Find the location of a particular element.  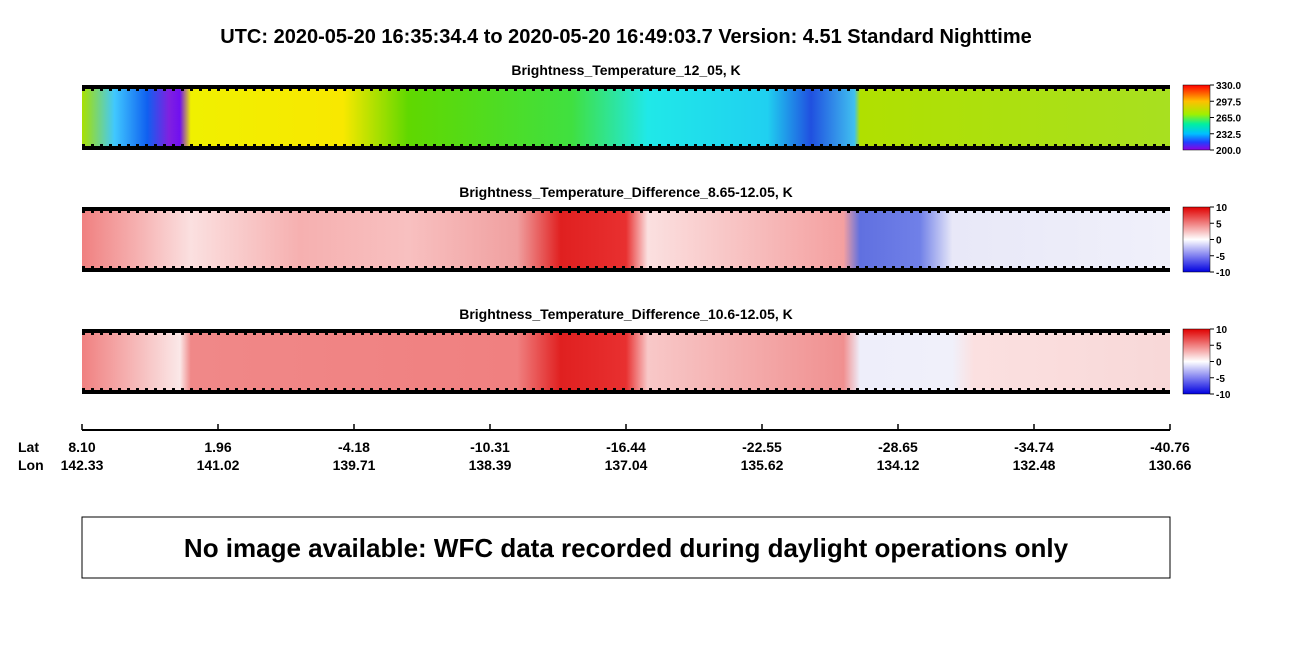

colorbar-label: 200.0 is located at coordinates (1228, 151).